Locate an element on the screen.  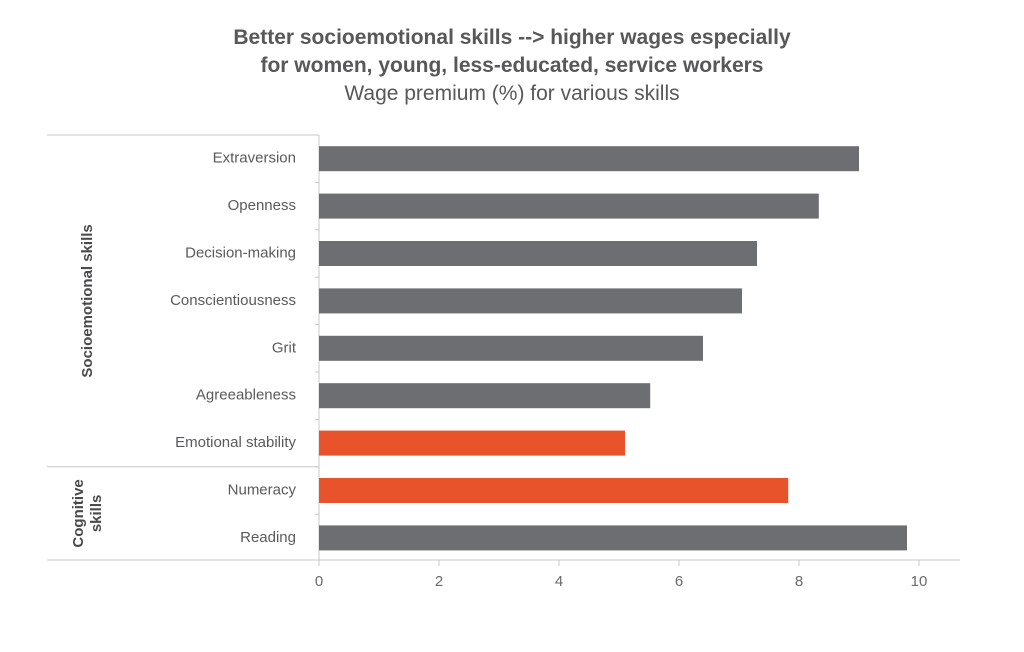
category-label: Emotional stability is located at coordinates (235, 442).